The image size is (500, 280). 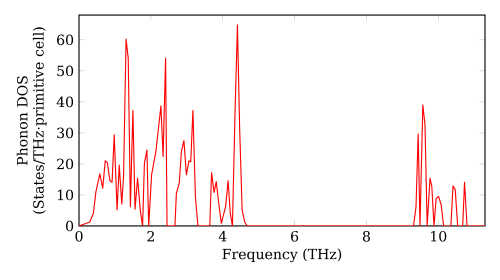 I want to click on y-tick-label: 10, so click(x=66, y=195).